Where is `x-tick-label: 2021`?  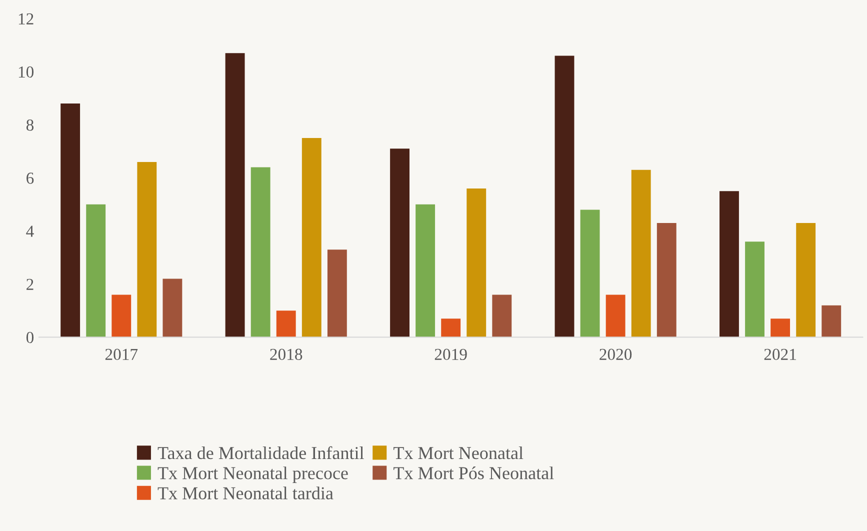
x-tick-label: 2021 is located at coordinates (780, 354).